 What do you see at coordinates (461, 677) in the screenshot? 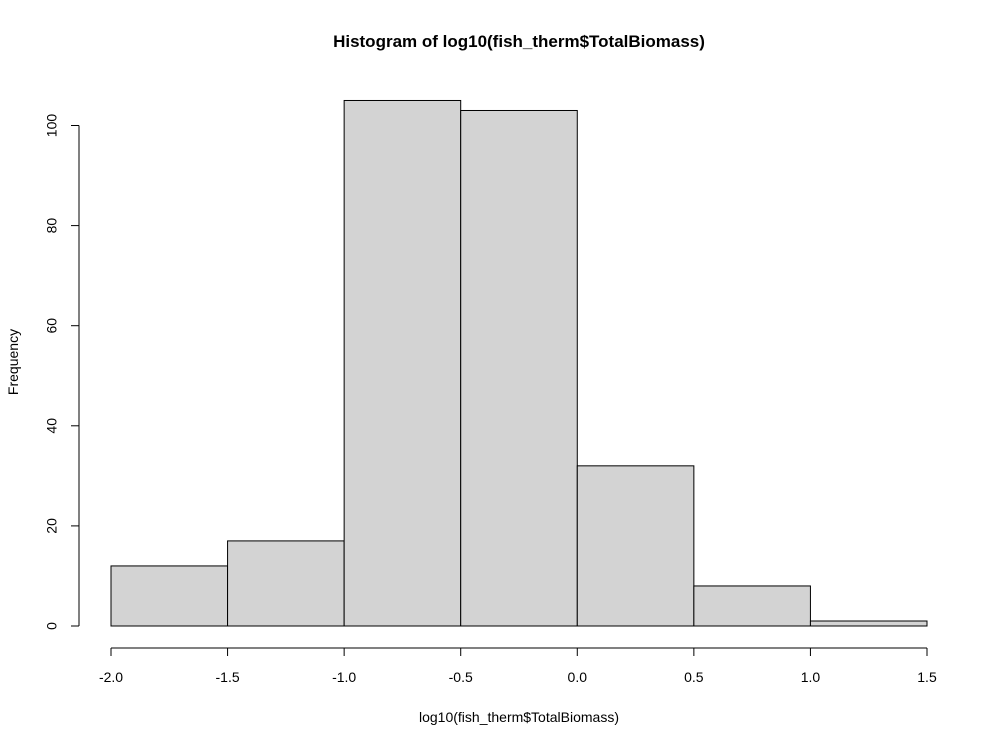
I see `x-tick-label-3: -0.5` at bounding box center [461, 677].